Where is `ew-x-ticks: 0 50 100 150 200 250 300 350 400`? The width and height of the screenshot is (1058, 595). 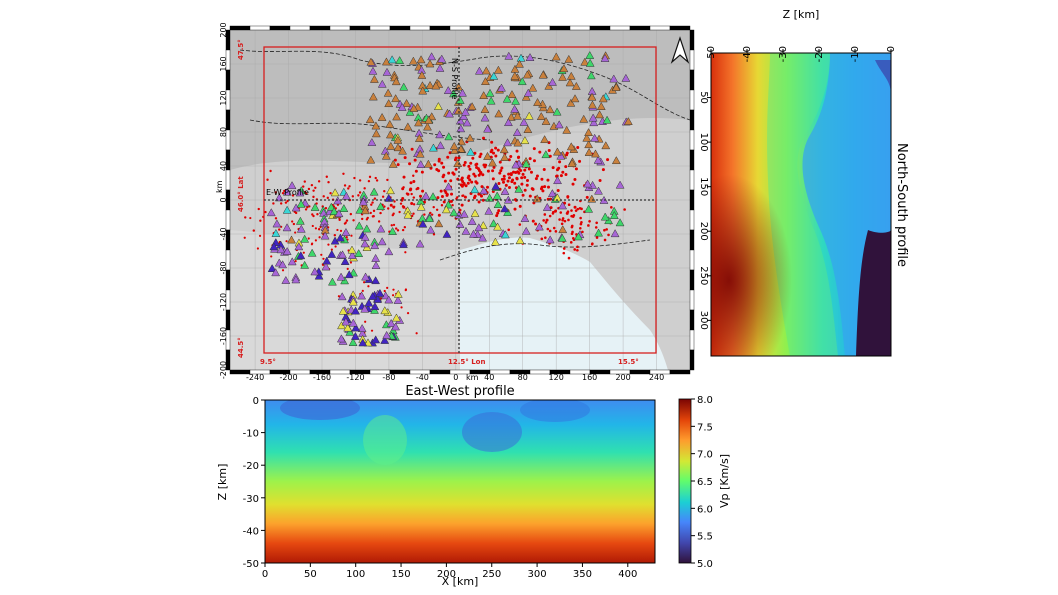 ew-x-ticks: 0 50 100 150 200 250 300 350 400 is located at coordinates (449, 571).